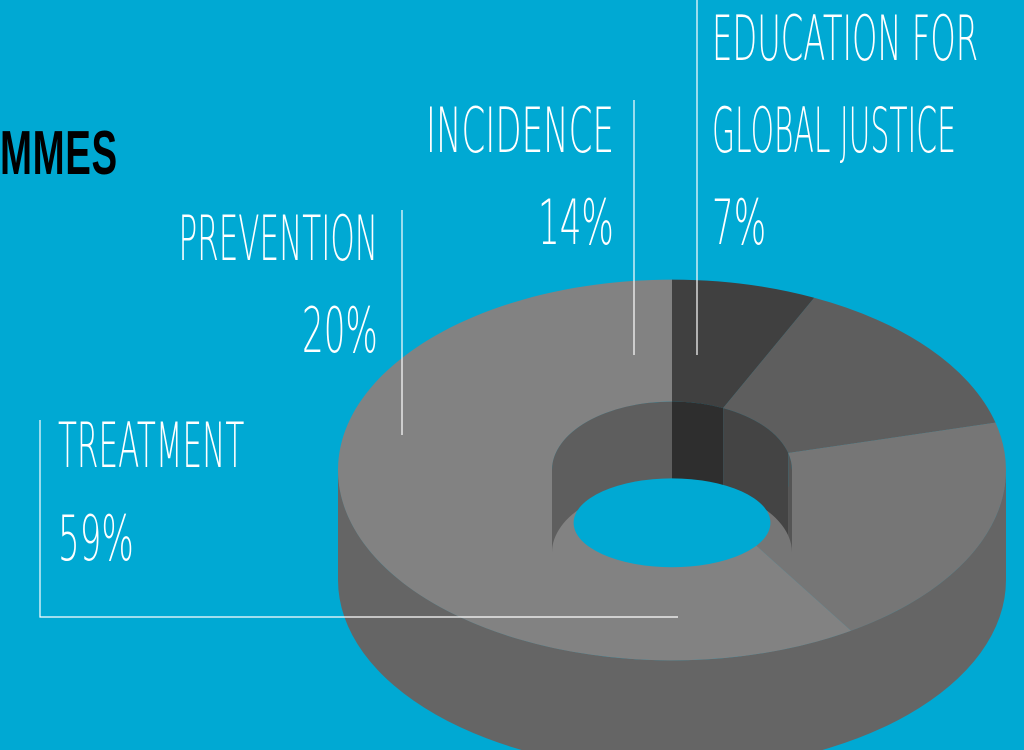  I want to click on label-education-line1: EDUCATION FOR, so click(845, 38).